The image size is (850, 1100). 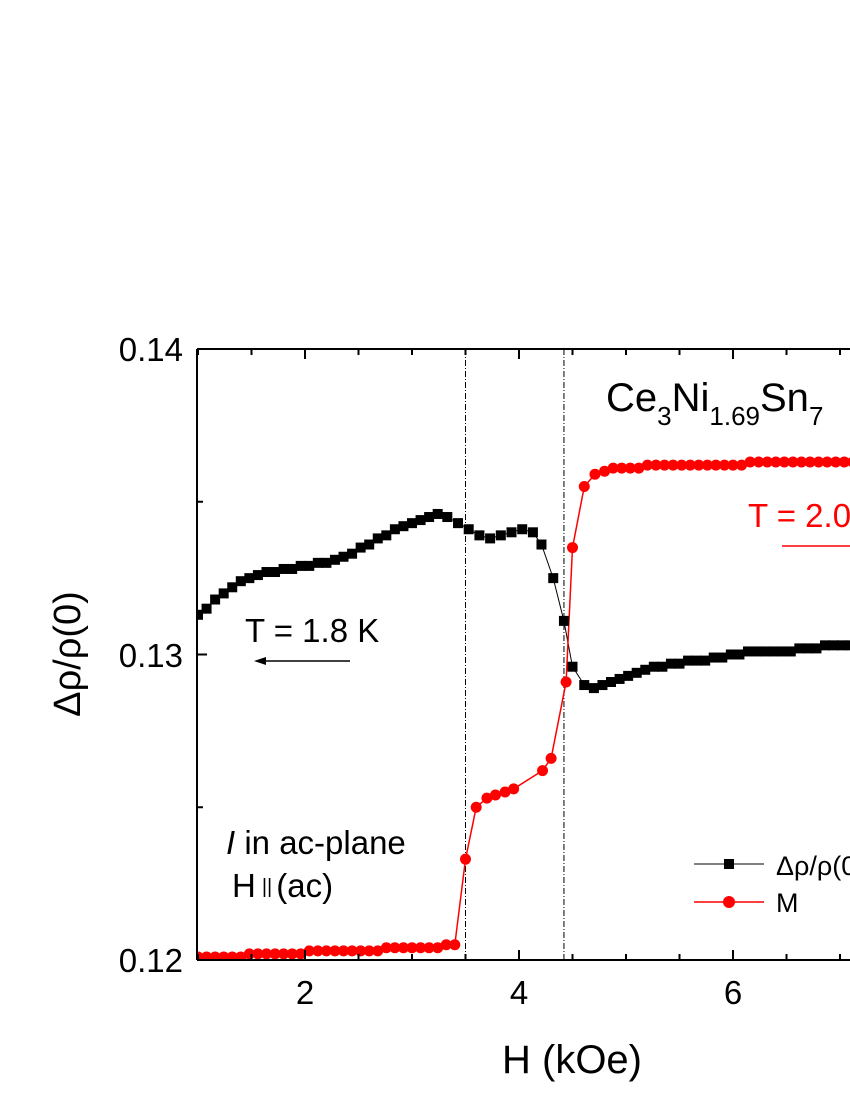 I want to click on y-axis-title: Δρ/ρ(0), so click(x=68, y=654).